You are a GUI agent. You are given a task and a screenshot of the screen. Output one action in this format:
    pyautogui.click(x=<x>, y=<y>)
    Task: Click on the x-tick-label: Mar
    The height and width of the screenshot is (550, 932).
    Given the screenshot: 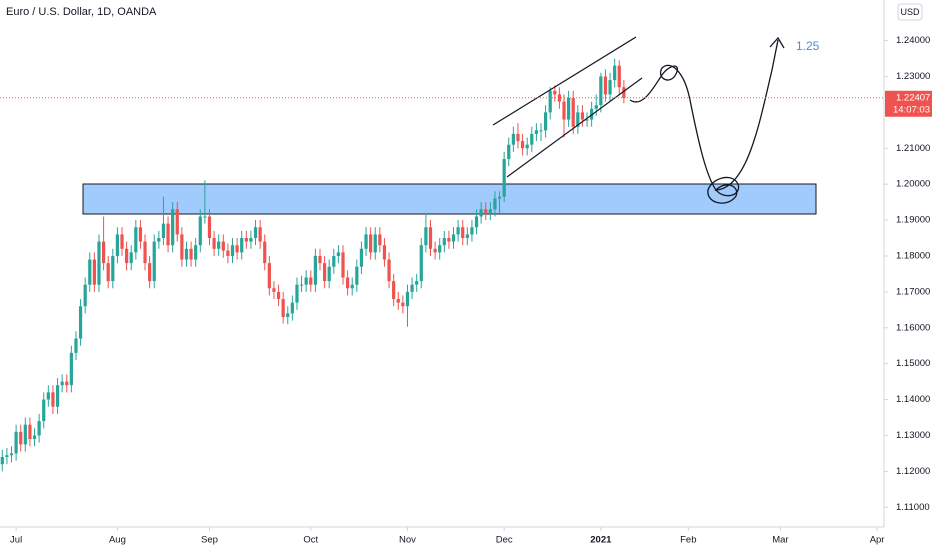 What is the action you would take?
    pyautogui.click(x=780, y=540)
    